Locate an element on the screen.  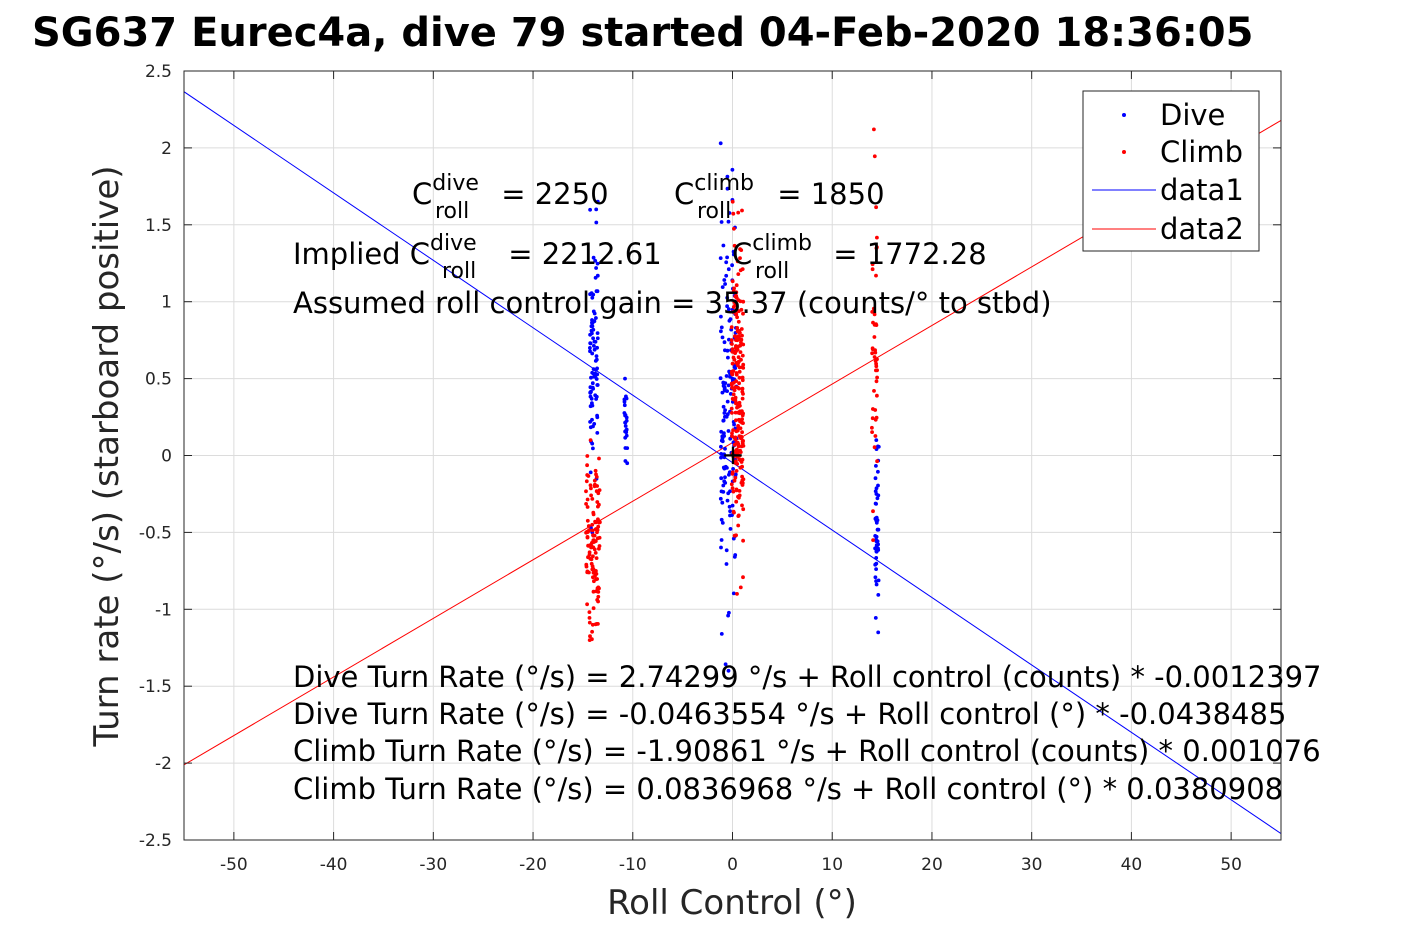
origin-marker: + is located at coordinates (732, 454).